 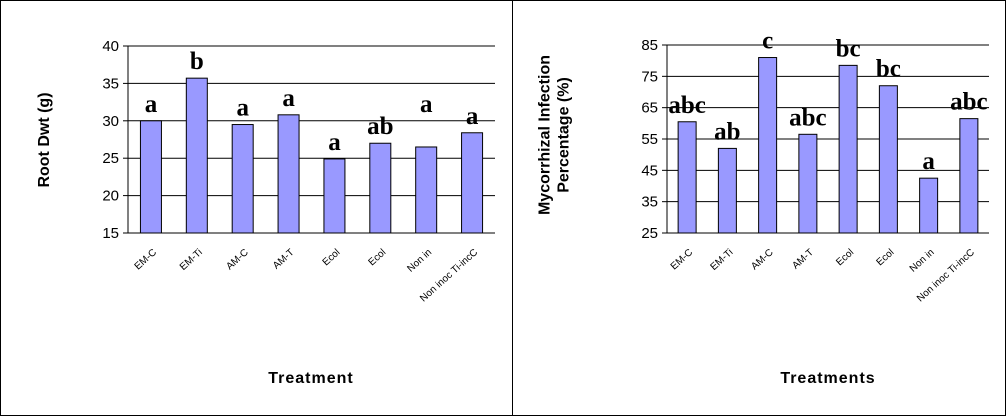 I want to click on y-axis-title: Mycorrhizal Infection, so click(x=545, y=135).